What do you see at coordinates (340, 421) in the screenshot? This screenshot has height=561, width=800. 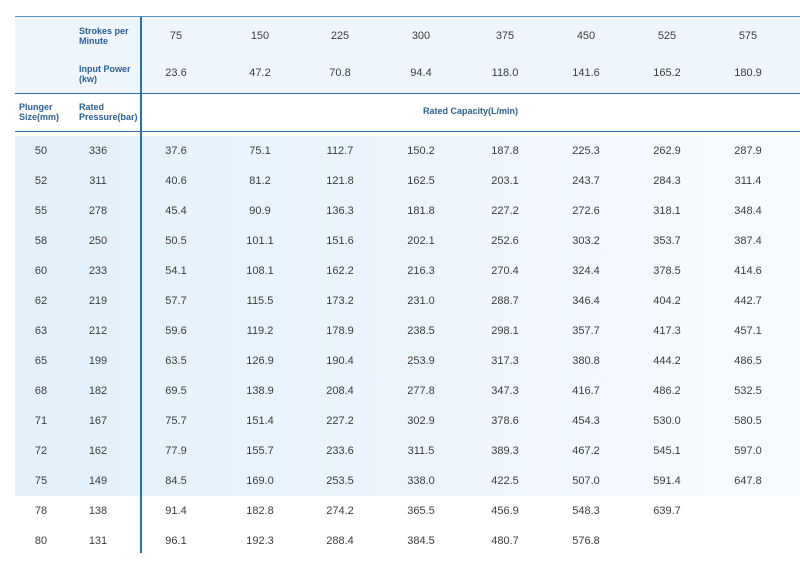 I see `capacity-cell: 227.2` at bounding box center [340, 421].